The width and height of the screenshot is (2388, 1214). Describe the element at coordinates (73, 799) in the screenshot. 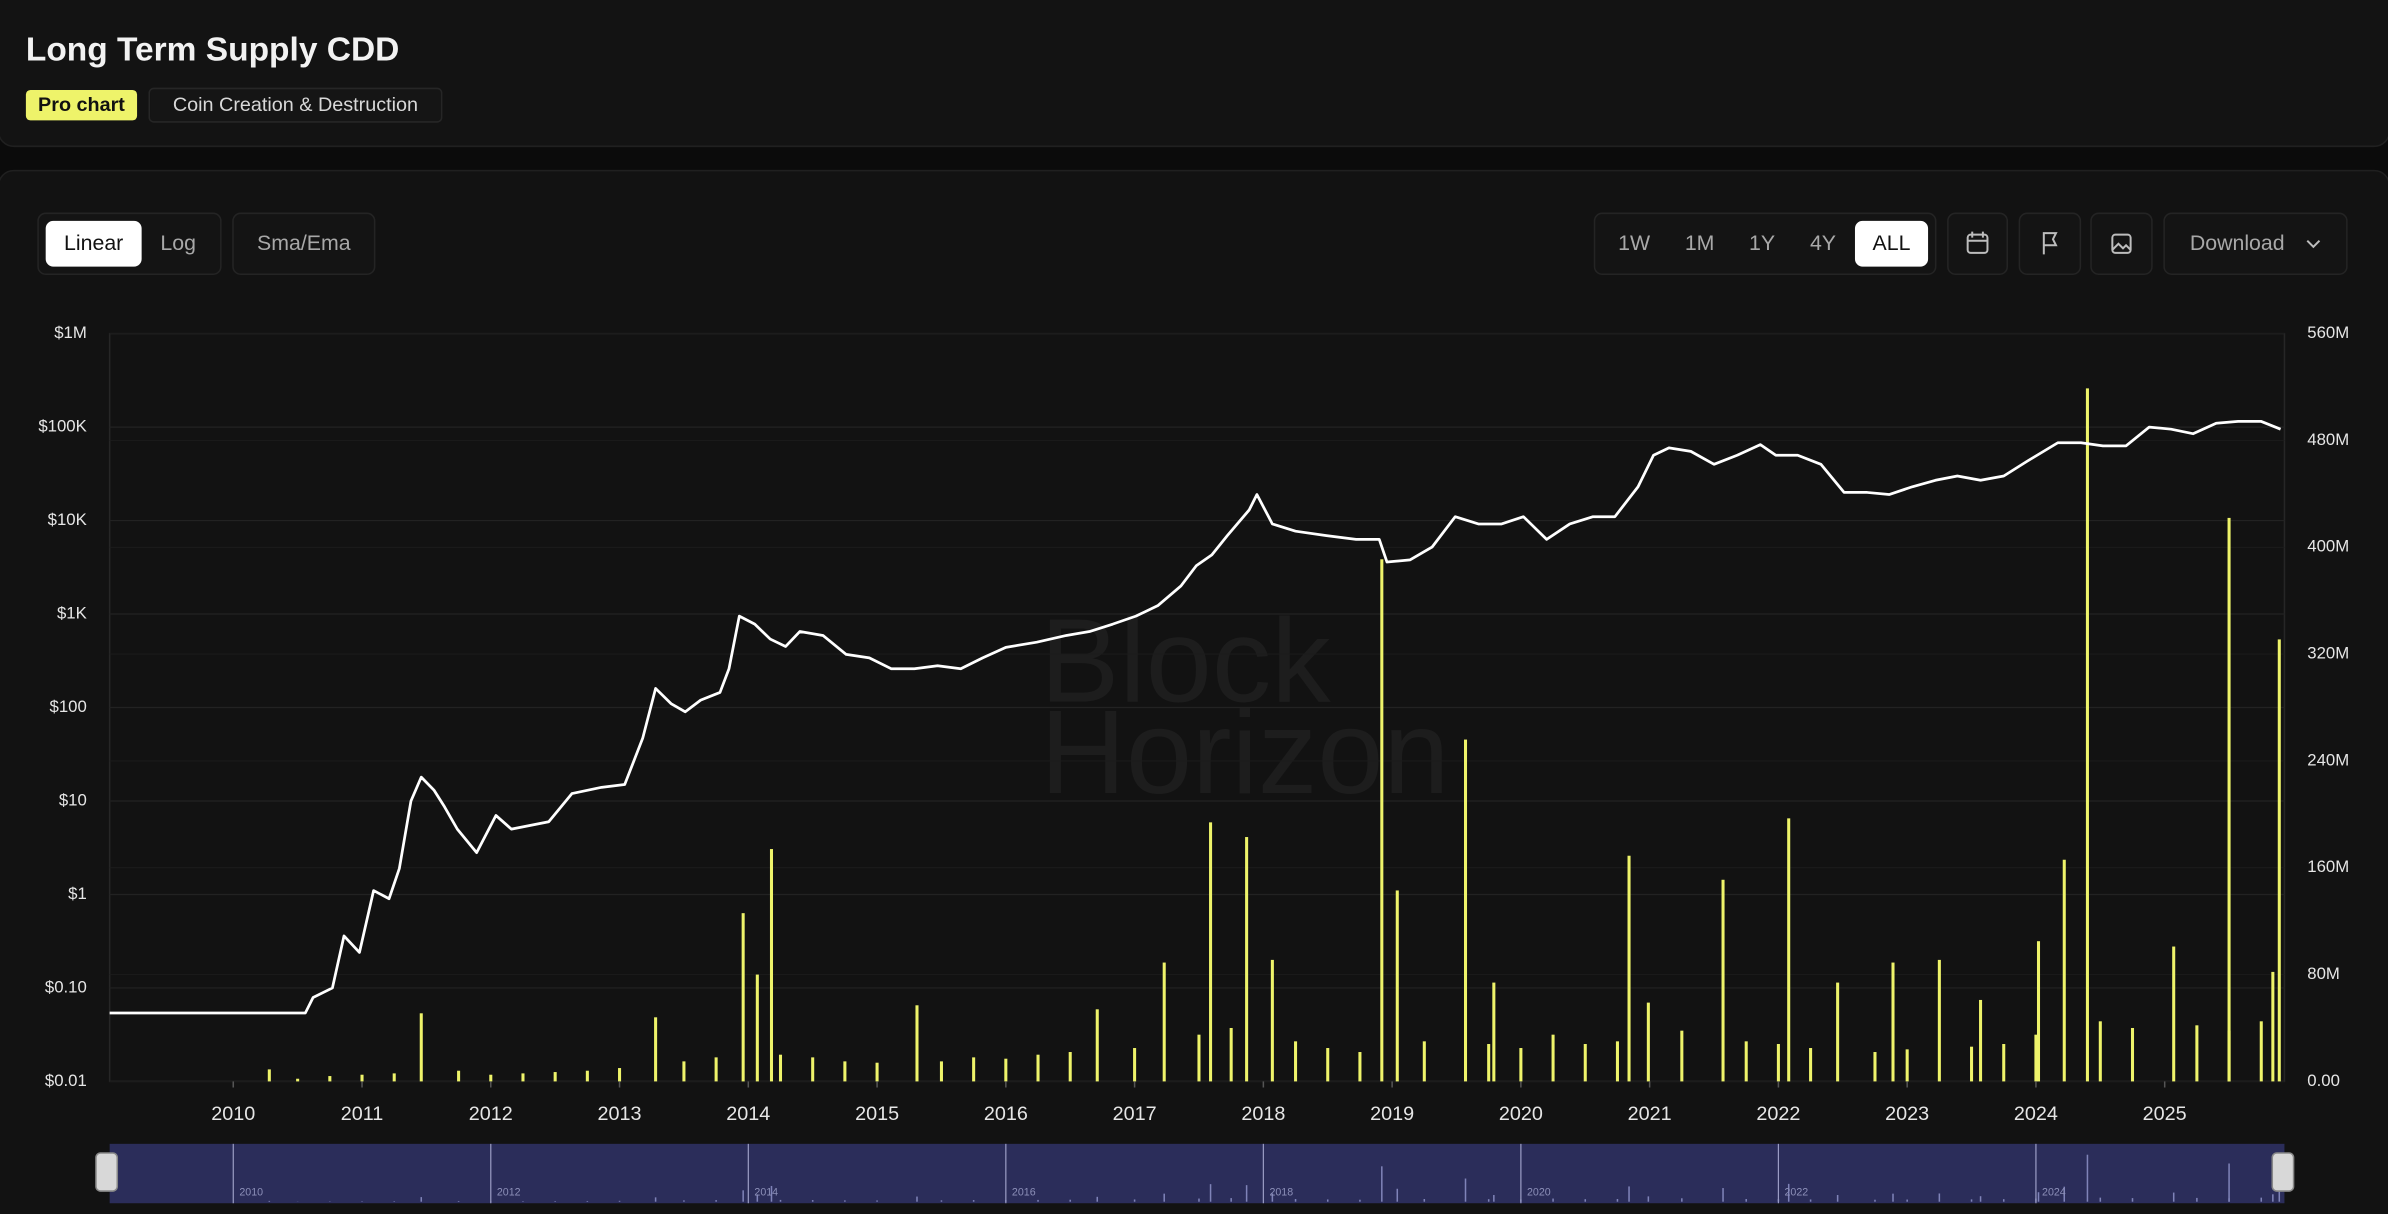

I see `y-tick-label: $10` at that location.